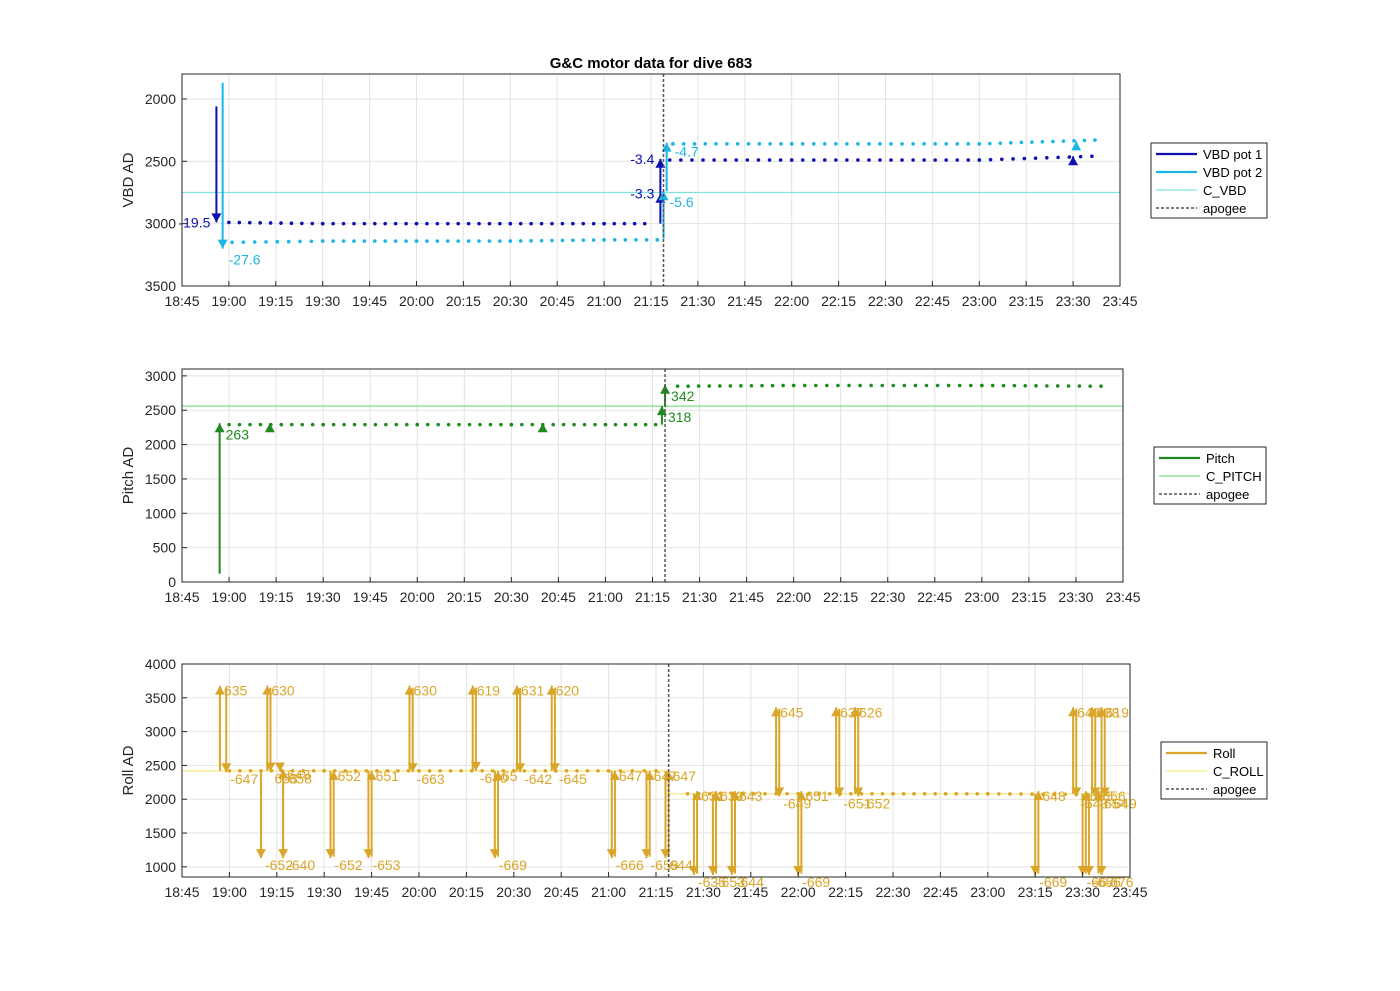 The height and width of the screenshot is (991, 1400). What do you see at coordinates (324, 892) in the screenshot?
I see `x-tick-label: 19:30` at bounding box center [324, 892].